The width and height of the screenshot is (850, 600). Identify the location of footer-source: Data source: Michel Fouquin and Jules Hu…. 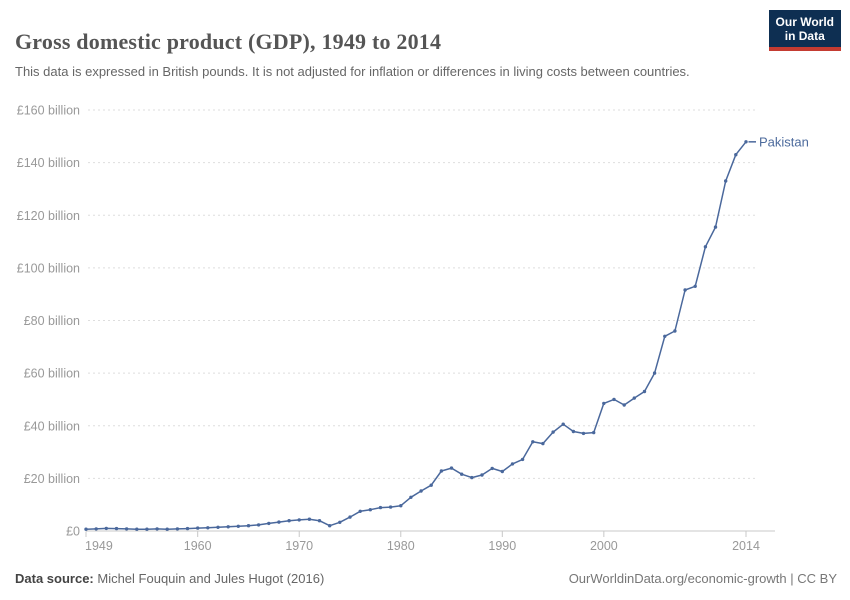
(169, 578).